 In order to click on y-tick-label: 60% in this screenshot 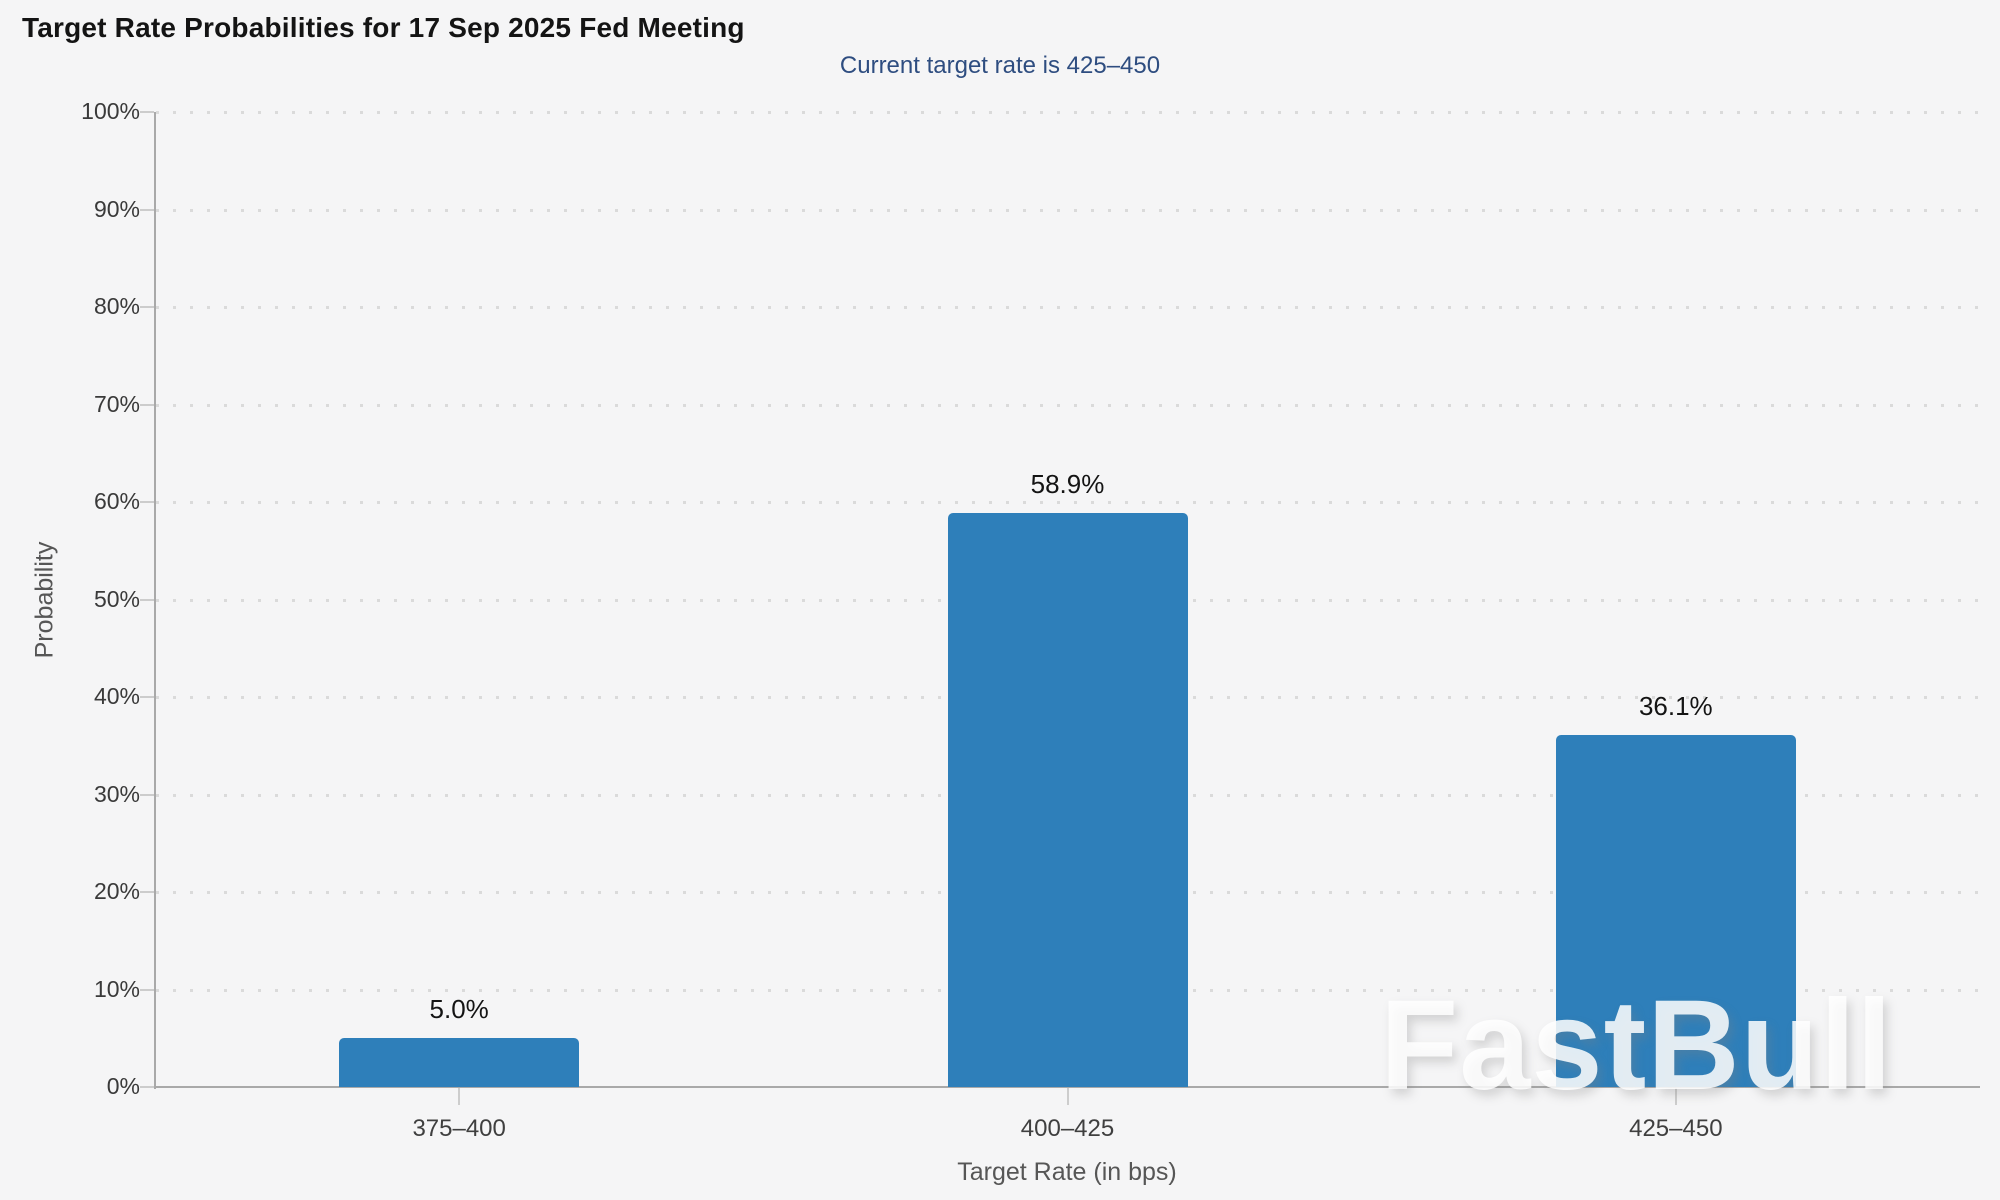, I will do `click(116, 501)`.